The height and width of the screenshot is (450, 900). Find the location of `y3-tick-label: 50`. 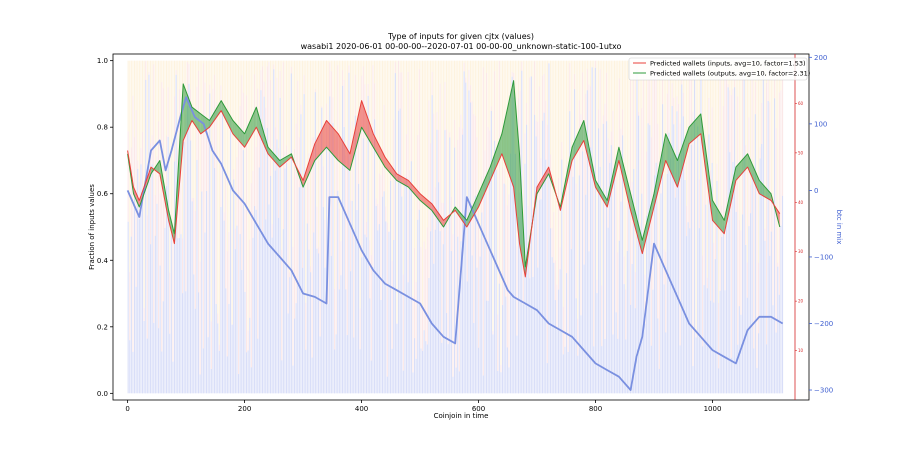

y3-tick-label: 50 is located at coordinates (801, 152).